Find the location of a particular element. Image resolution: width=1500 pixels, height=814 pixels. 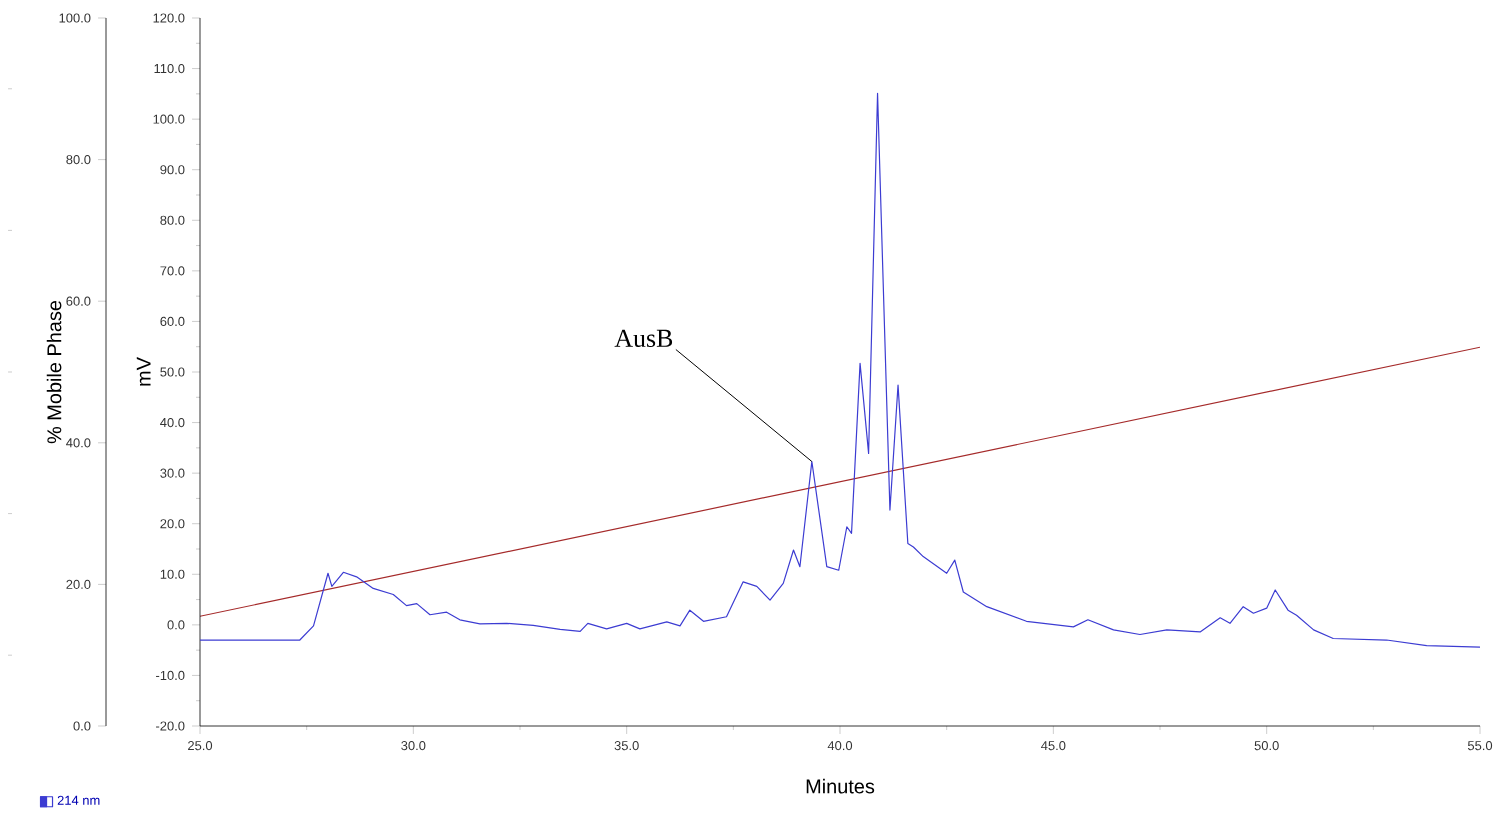

y2-axis-title: % Mobile Phase is located at coordinates (54, 372).